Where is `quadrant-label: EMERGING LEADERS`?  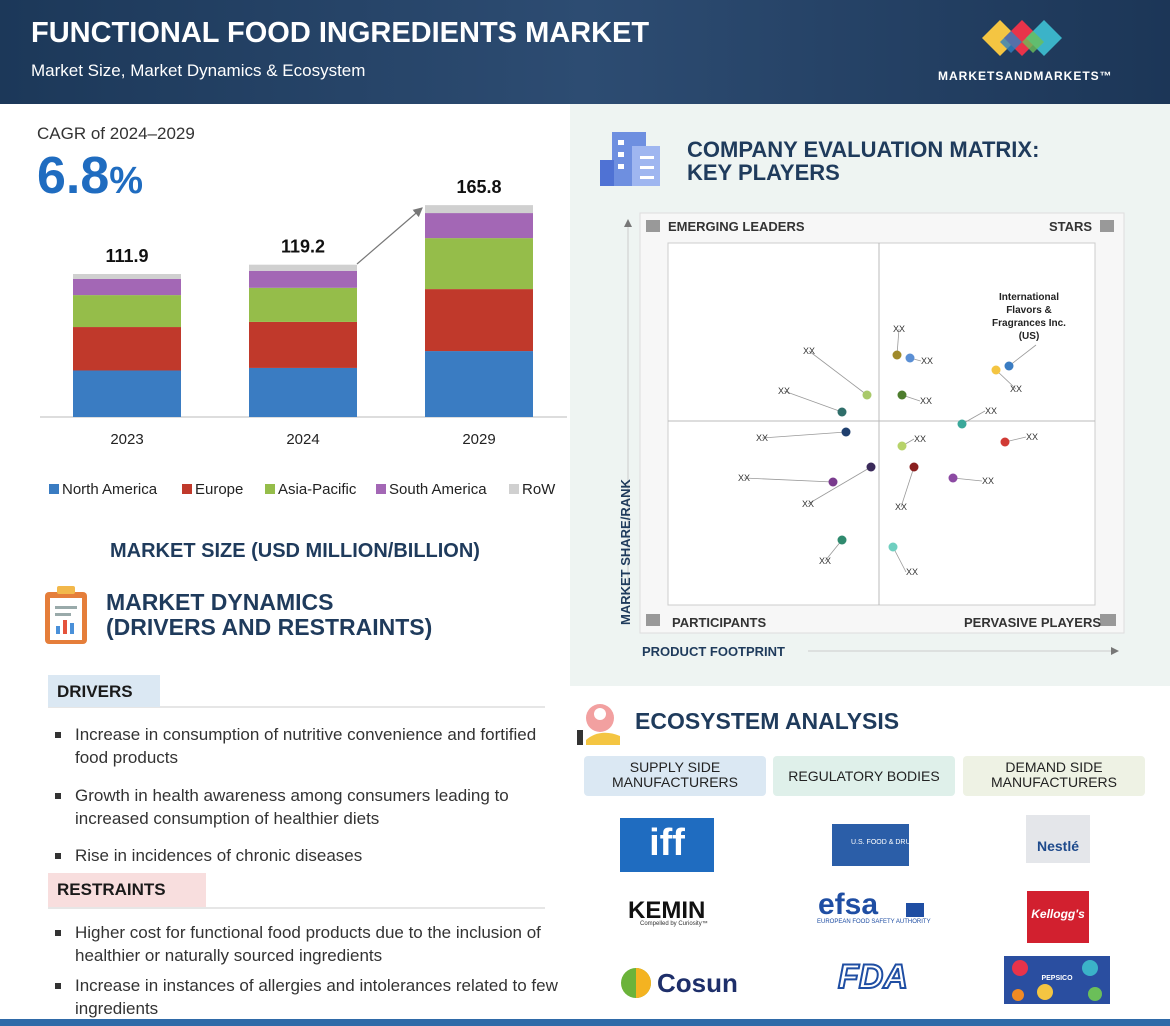
quadrant-label: EMERGING LEADERS is located at coordinates (736, 226).